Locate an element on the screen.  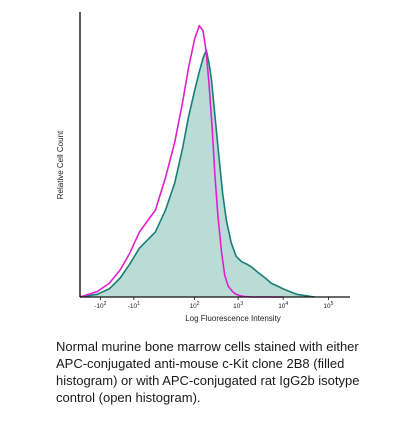
x-tick-label: -101 is located at coordinates (134, 305).